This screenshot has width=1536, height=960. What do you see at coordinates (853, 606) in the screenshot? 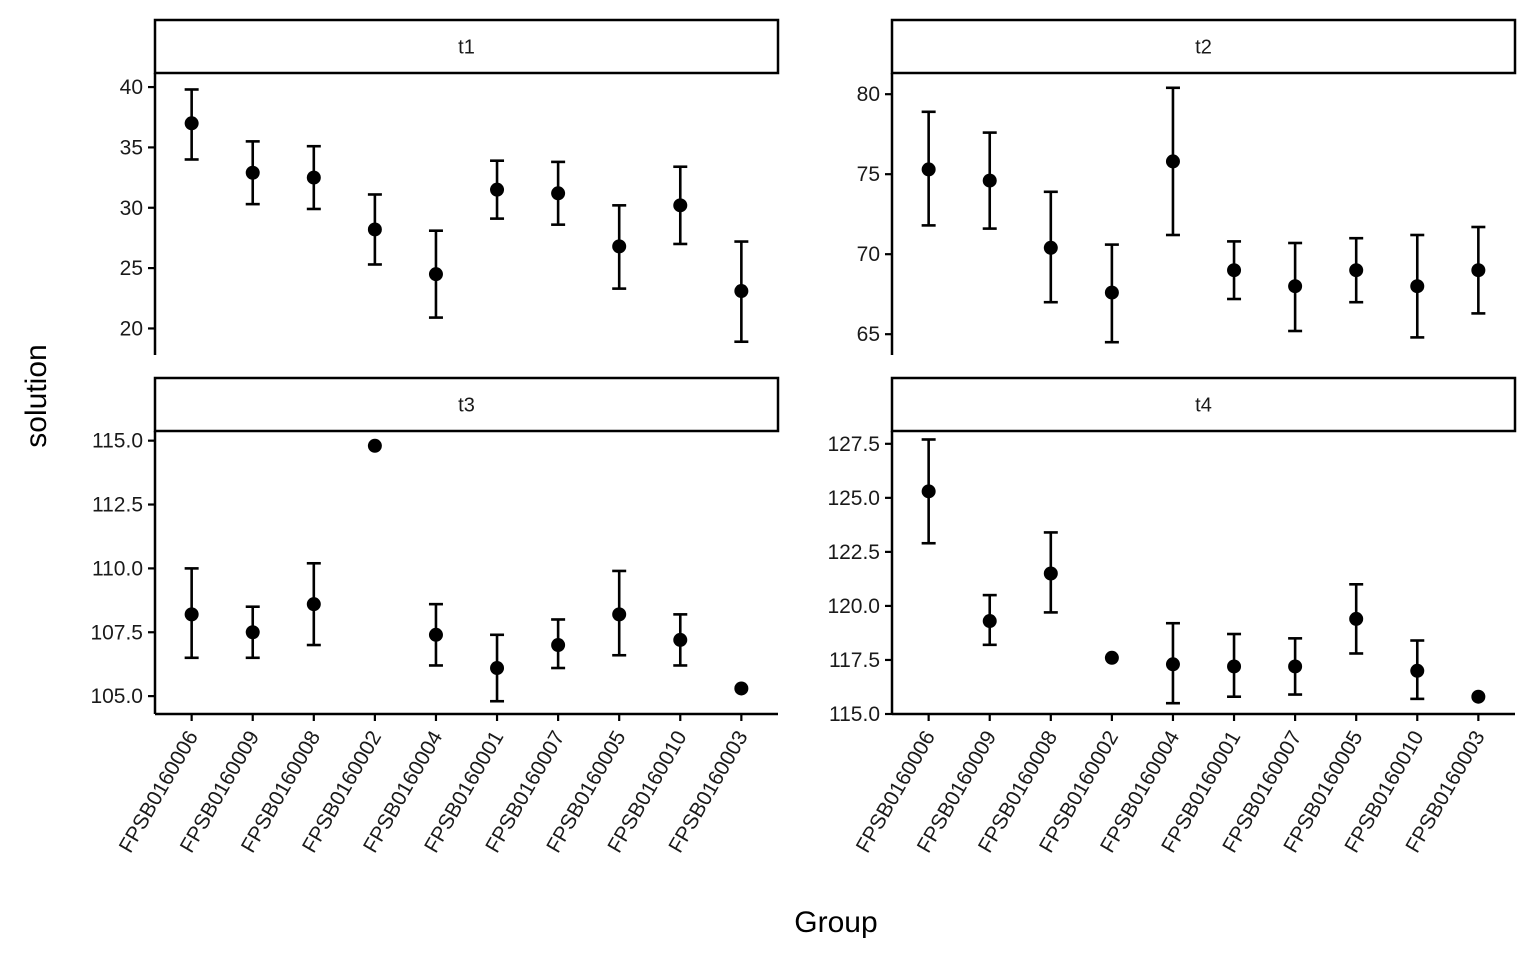
I see `y-tick-label: 120.0` at bounding box center [853, 606].